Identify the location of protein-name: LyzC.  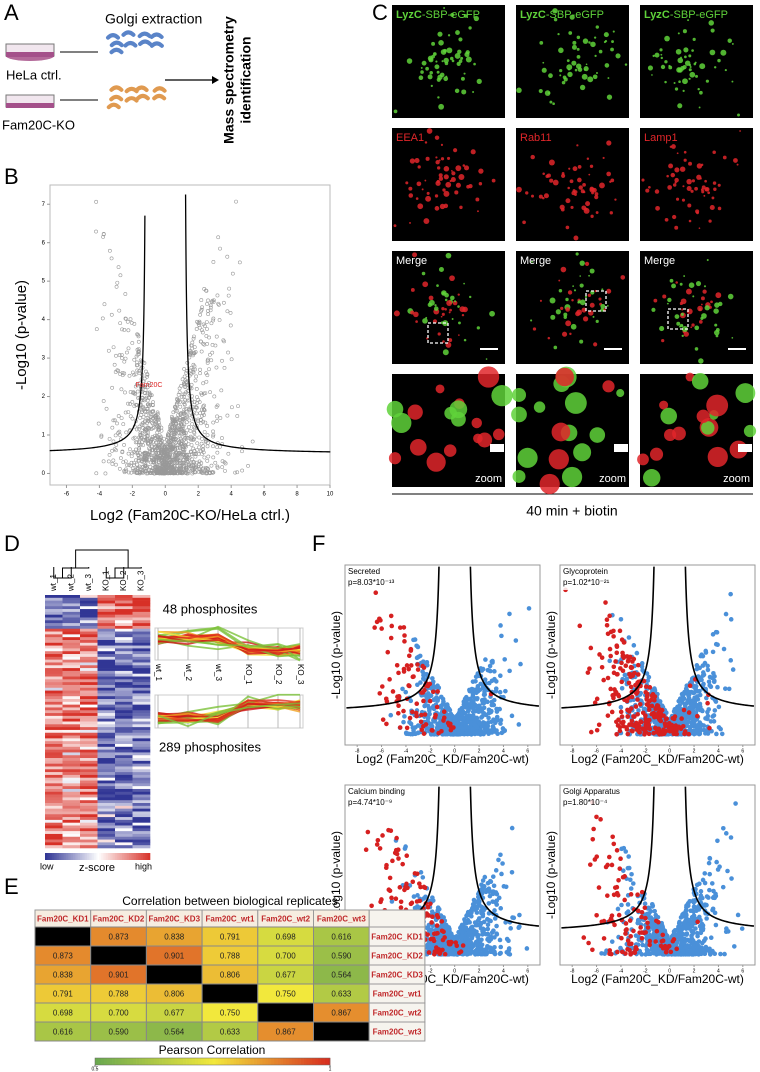
(409, 15).